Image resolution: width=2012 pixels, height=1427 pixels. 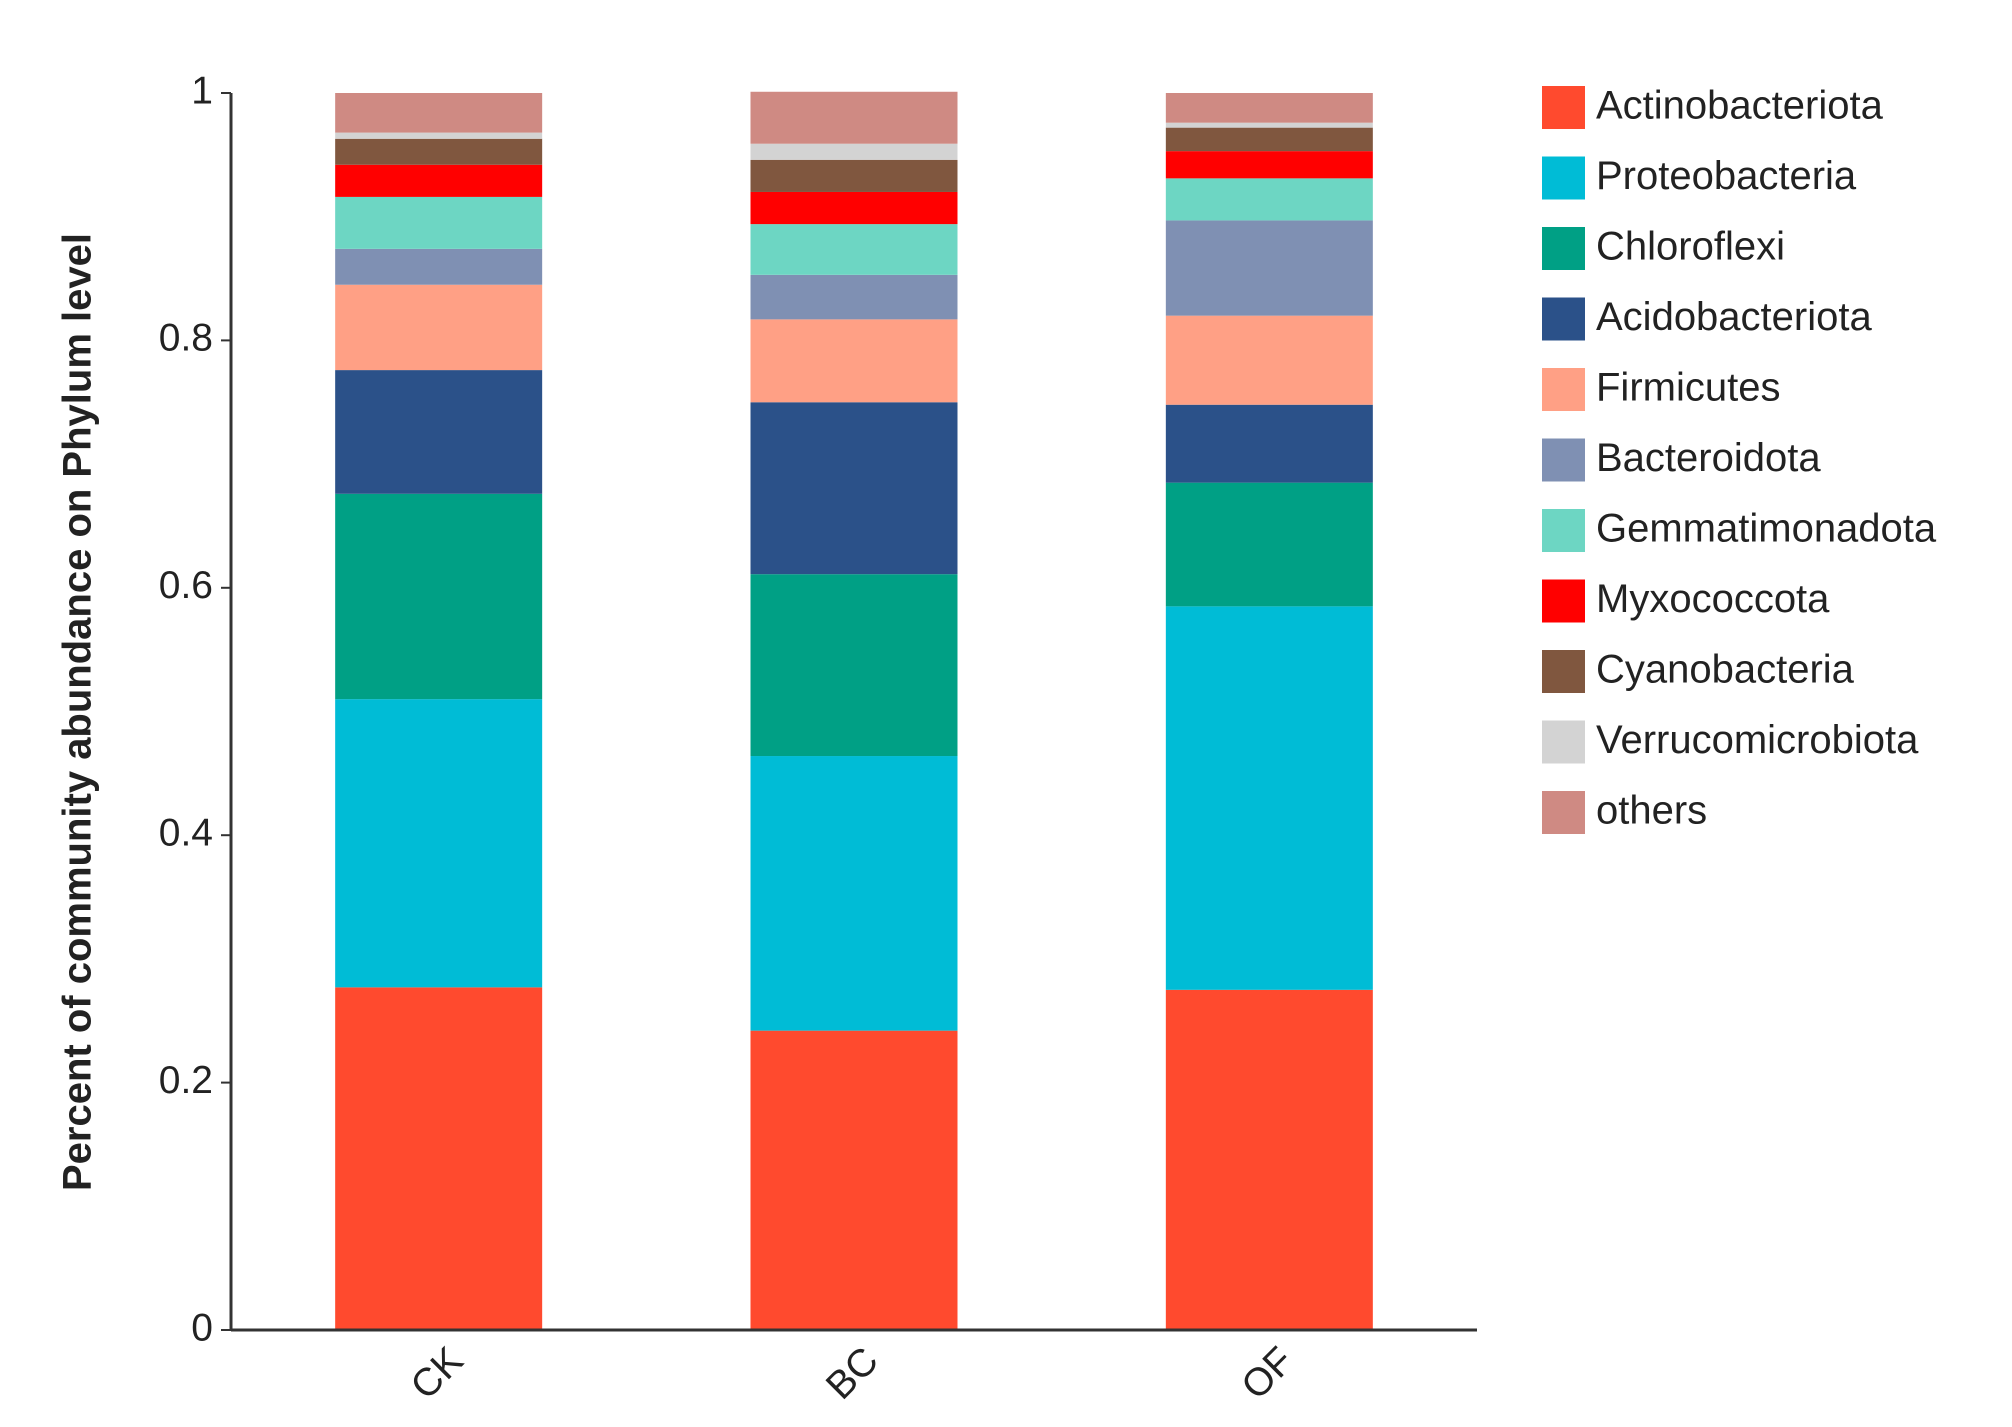 I want to click on legend-label: Firmicutes, so click(x=1688, y=388).